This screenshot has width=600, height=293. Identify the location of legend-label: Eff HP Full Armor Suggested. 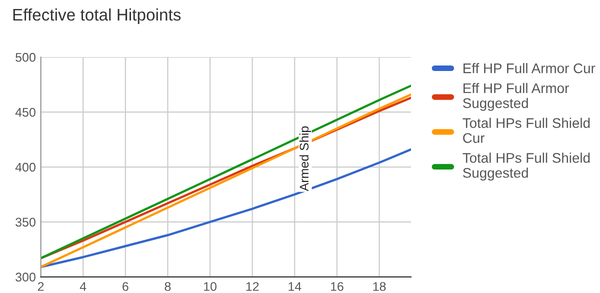
(516, 96).